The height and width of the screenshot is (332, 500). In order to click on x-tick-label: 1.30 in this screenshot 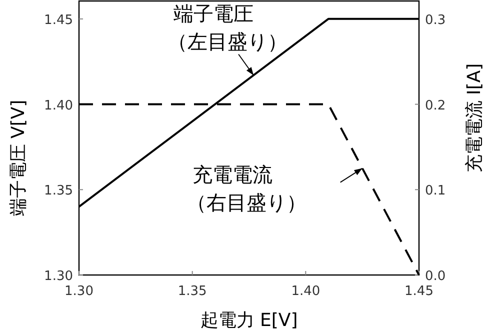, I will do `click(79, 291)`.